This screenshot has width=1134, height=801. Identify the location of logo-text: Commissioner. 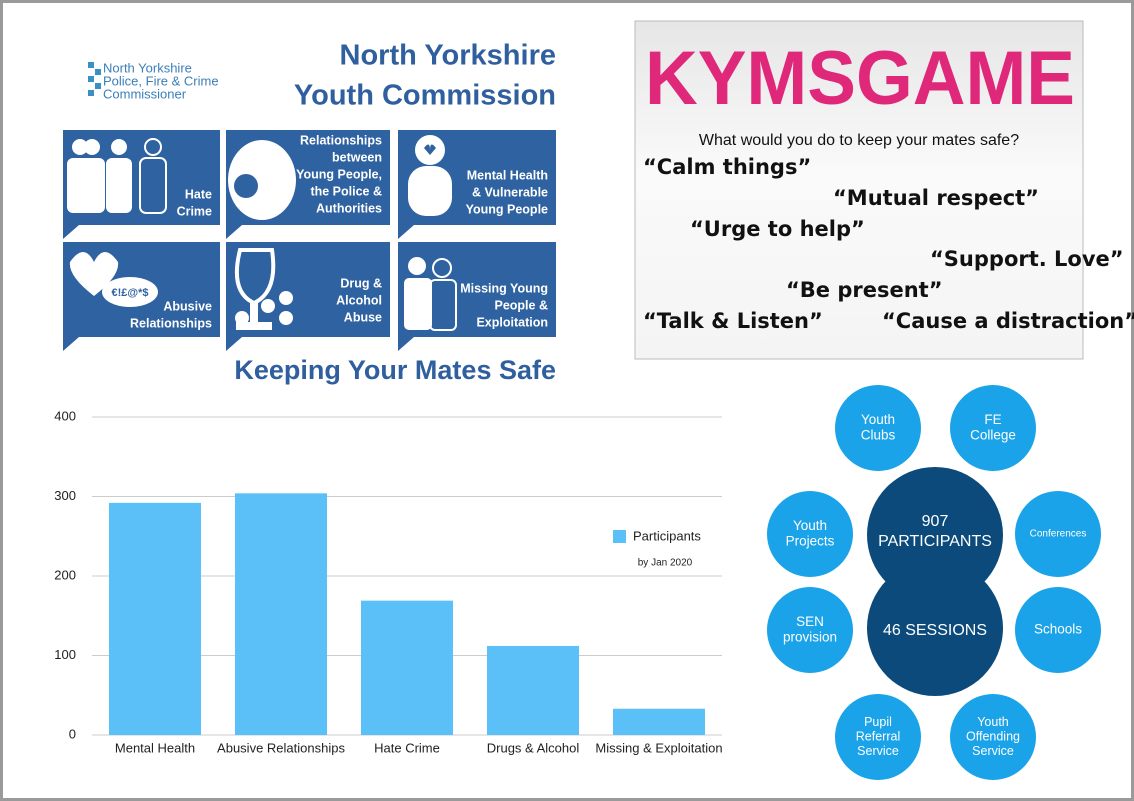
(145, 93).